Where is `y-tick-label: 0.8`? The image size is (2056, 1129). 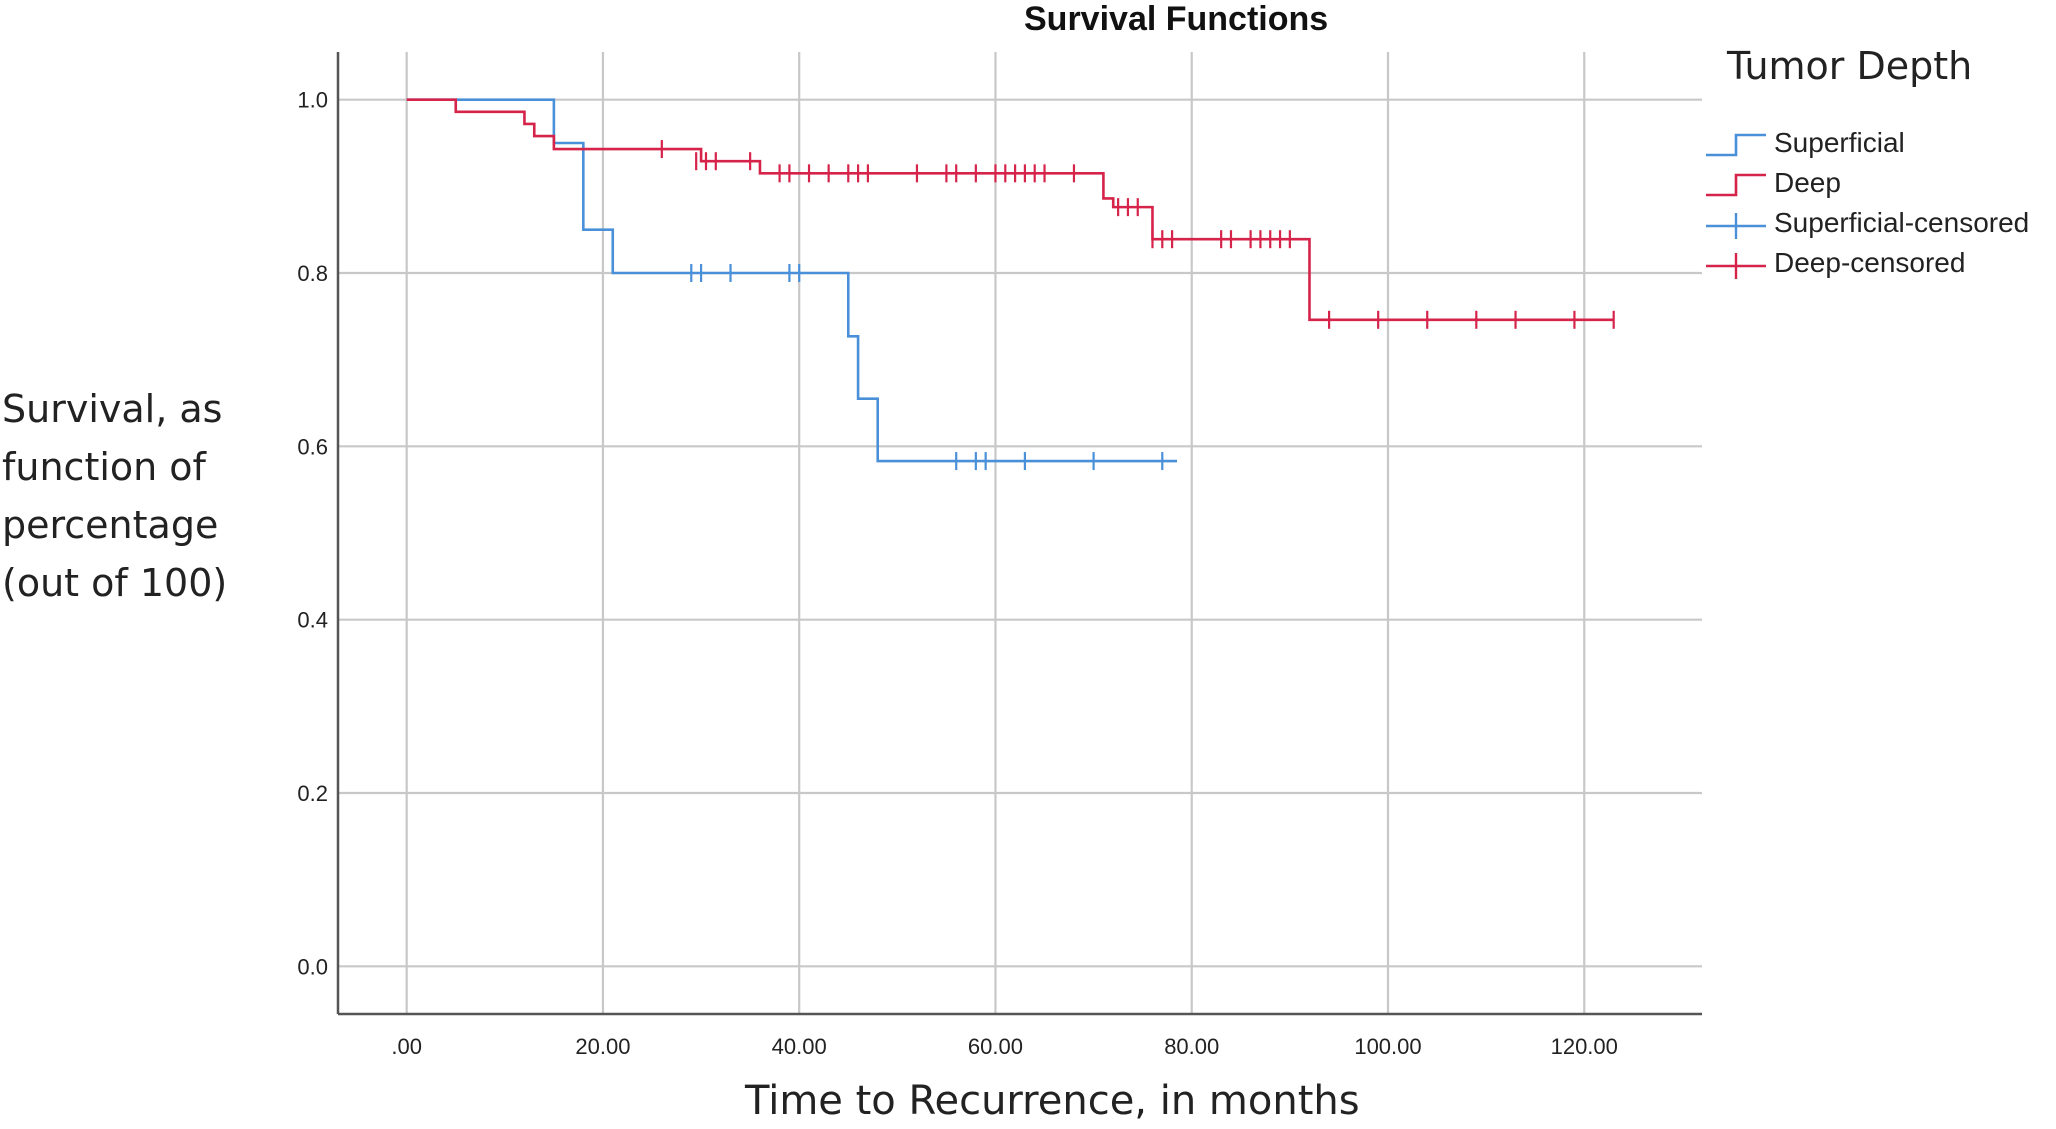
y-tick-label: 0.8 is located at coordinates (312, 273).